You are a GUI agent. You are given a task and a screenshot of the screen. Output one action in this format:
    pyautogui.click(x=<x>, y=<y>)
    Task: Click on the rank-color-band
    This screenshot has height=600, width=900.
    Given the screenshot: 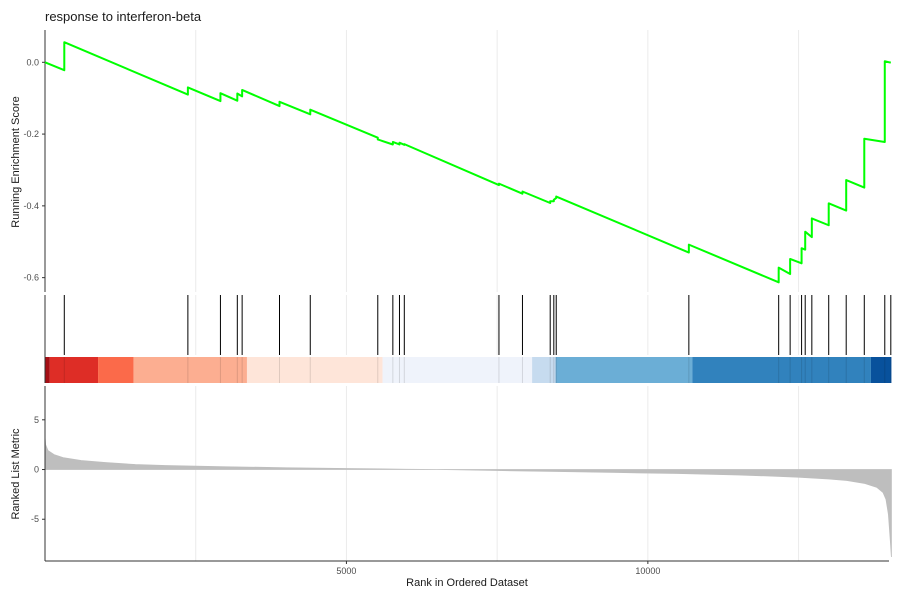 What is the action you would take?
    pyautogui.click(x=468, y=370)
    